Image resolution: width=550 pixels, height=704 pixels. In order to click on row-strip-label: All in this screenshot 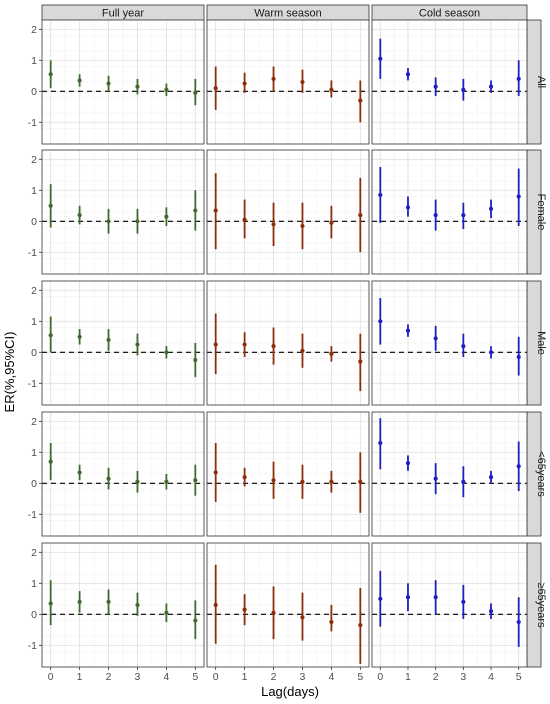, I will do `click(541, 82)`.